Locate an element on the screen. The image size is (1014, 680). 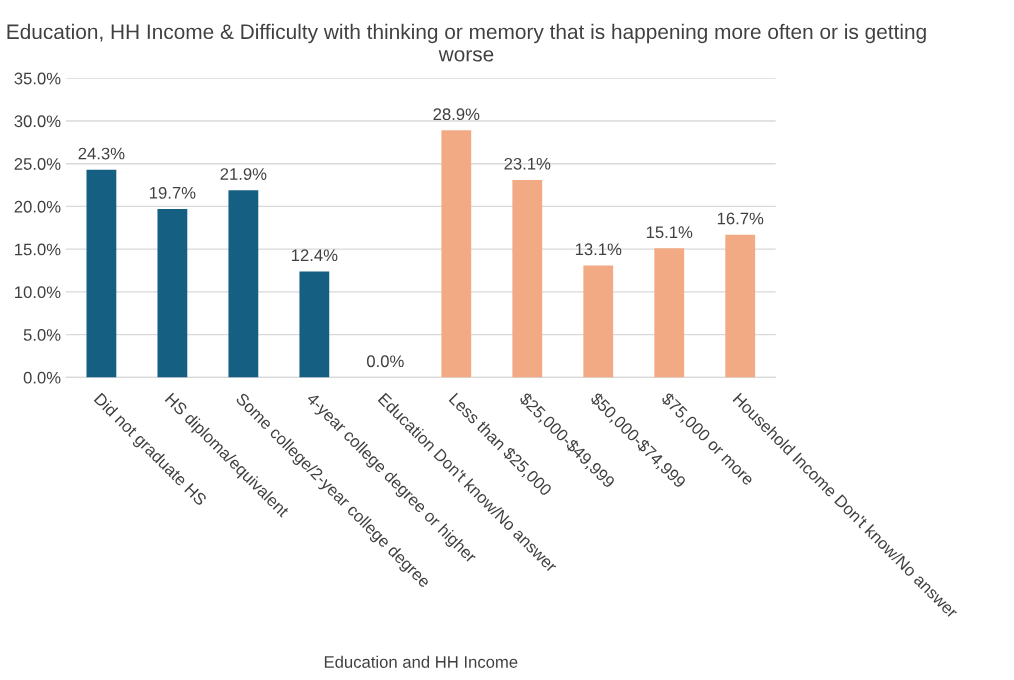
x-axis-title: Education and HH Income is located at coordinates (421, 661).